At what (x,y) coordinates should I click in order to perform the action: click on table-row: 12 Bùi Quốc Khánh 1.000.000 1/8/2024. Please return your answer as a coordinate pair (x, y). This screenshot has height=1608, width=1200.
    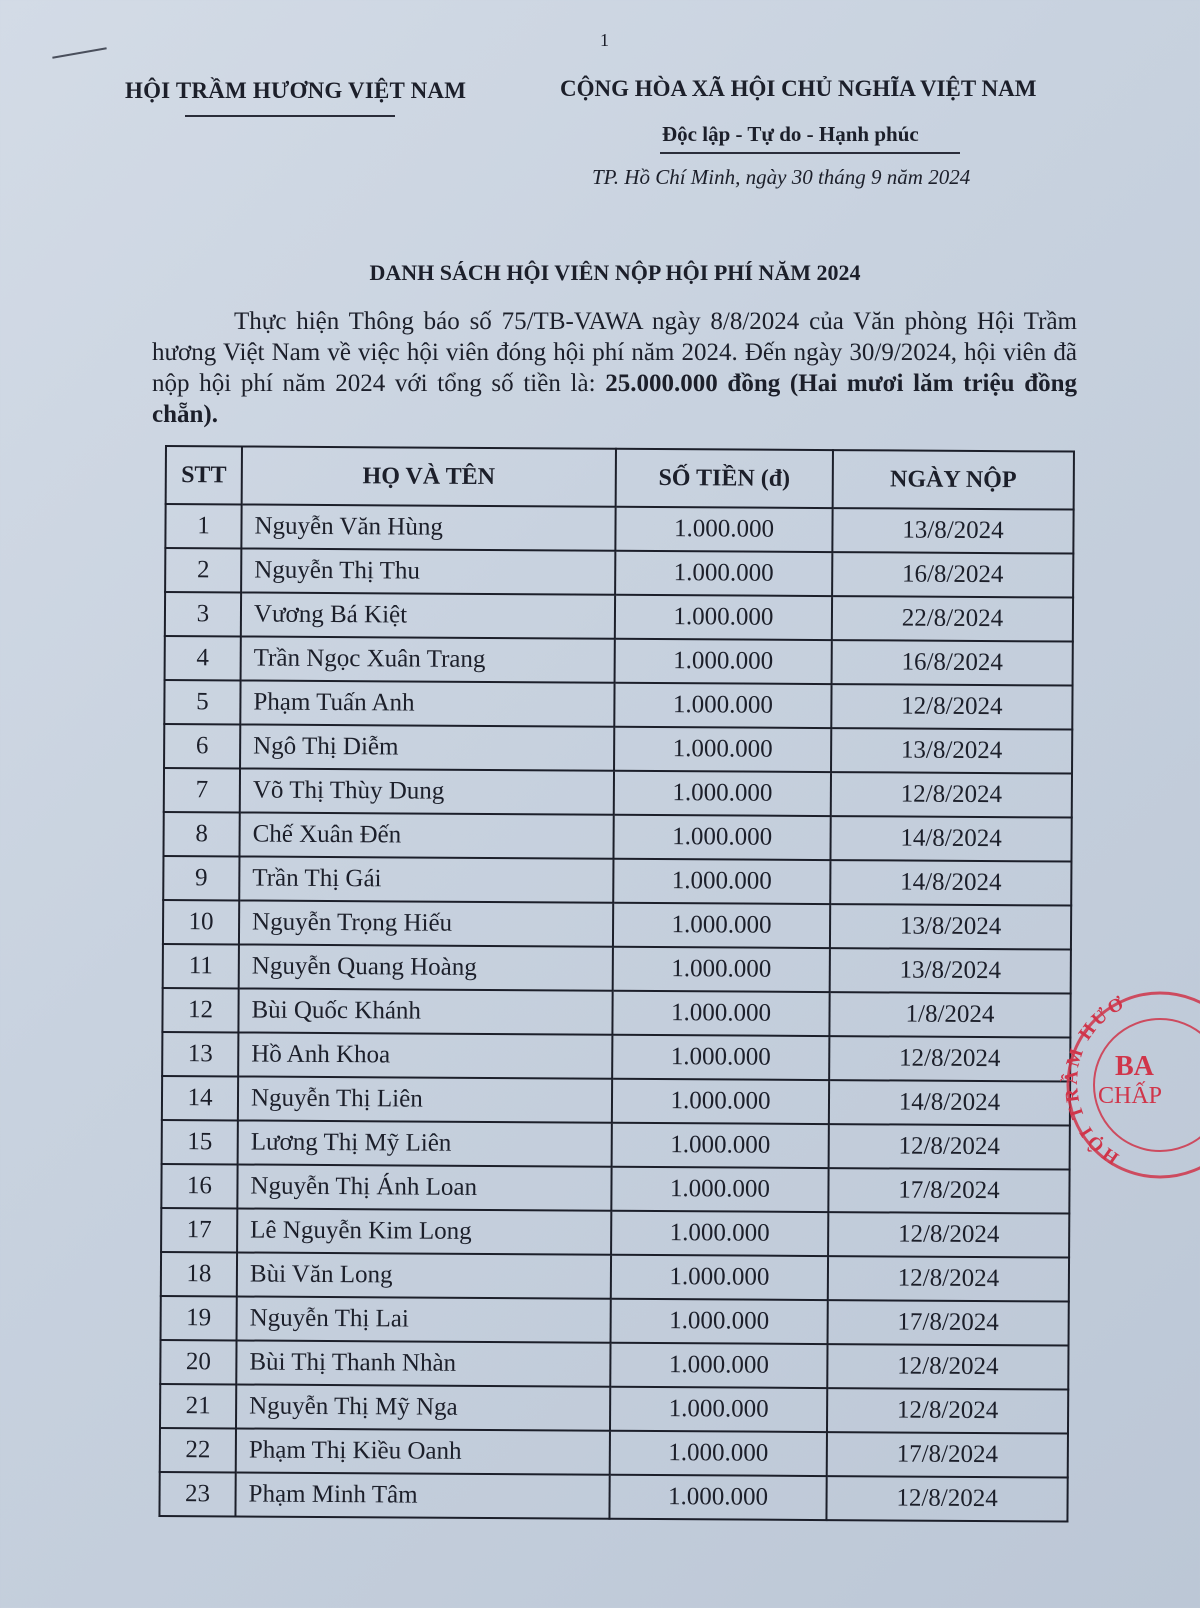
    Looking at the image, I should click on (616, 1012).